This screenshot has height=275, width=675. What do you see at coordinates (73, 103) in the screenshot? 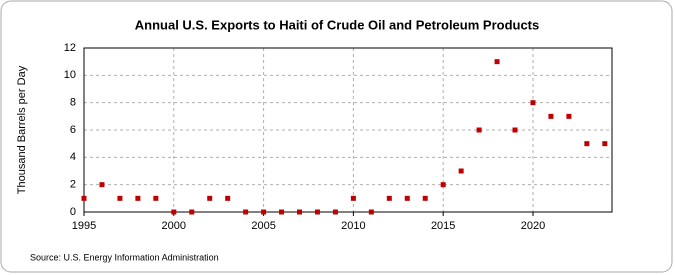
I see `y-tick-label: 8` at bounding box center [73, 103].